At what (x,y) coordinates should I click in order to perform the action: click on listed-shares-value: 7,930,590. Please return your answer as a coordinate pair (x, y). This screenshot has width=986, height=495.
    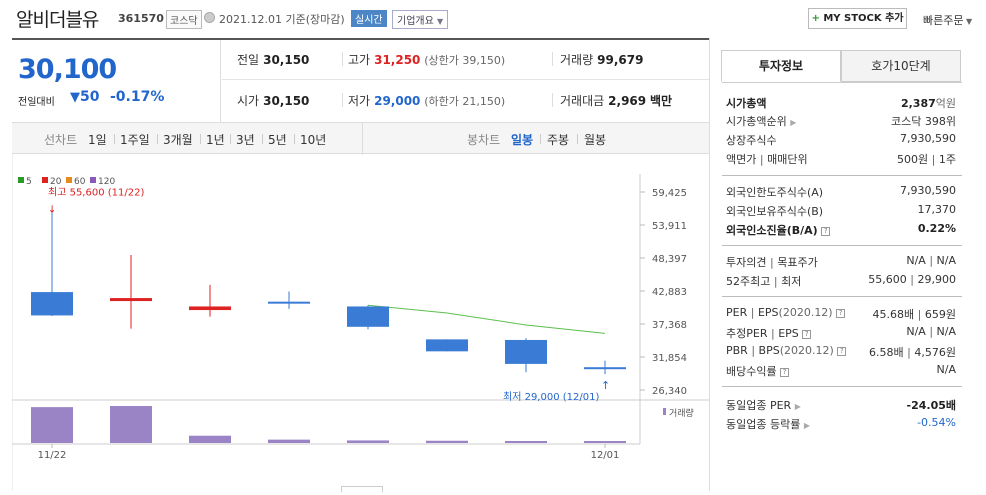
    Looking at the image, I should click on (928, 138).